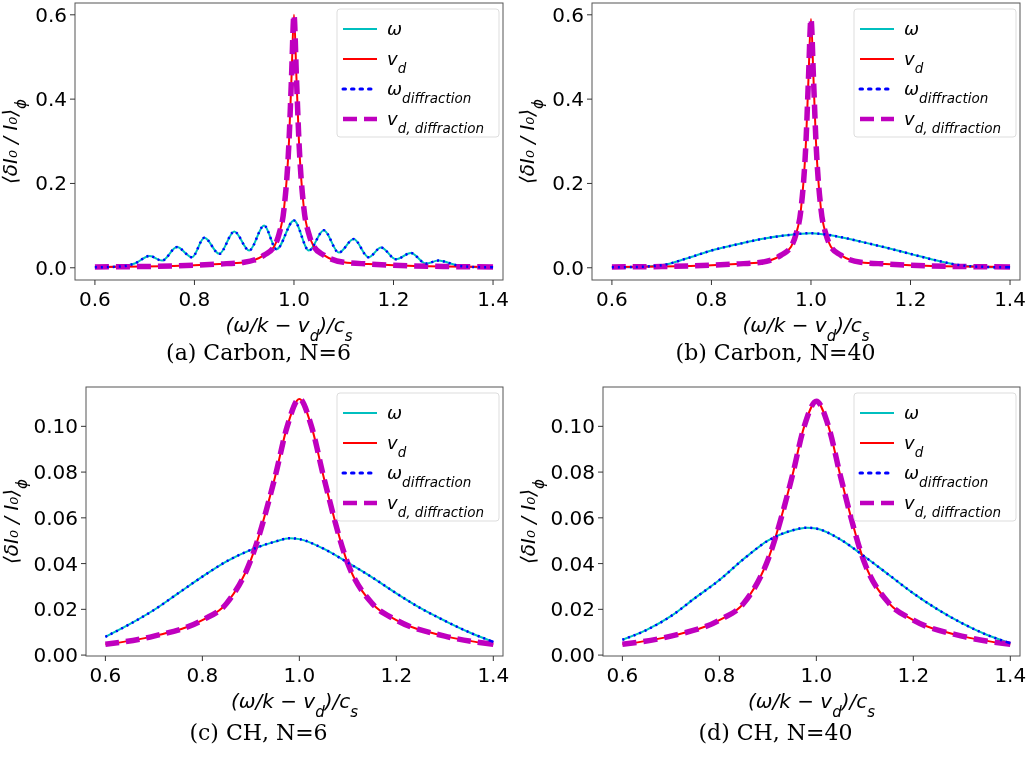 The height and width of the screenshot is (760, 1035). I want to click on text: (d) CH, N=40, so click(775, 732).